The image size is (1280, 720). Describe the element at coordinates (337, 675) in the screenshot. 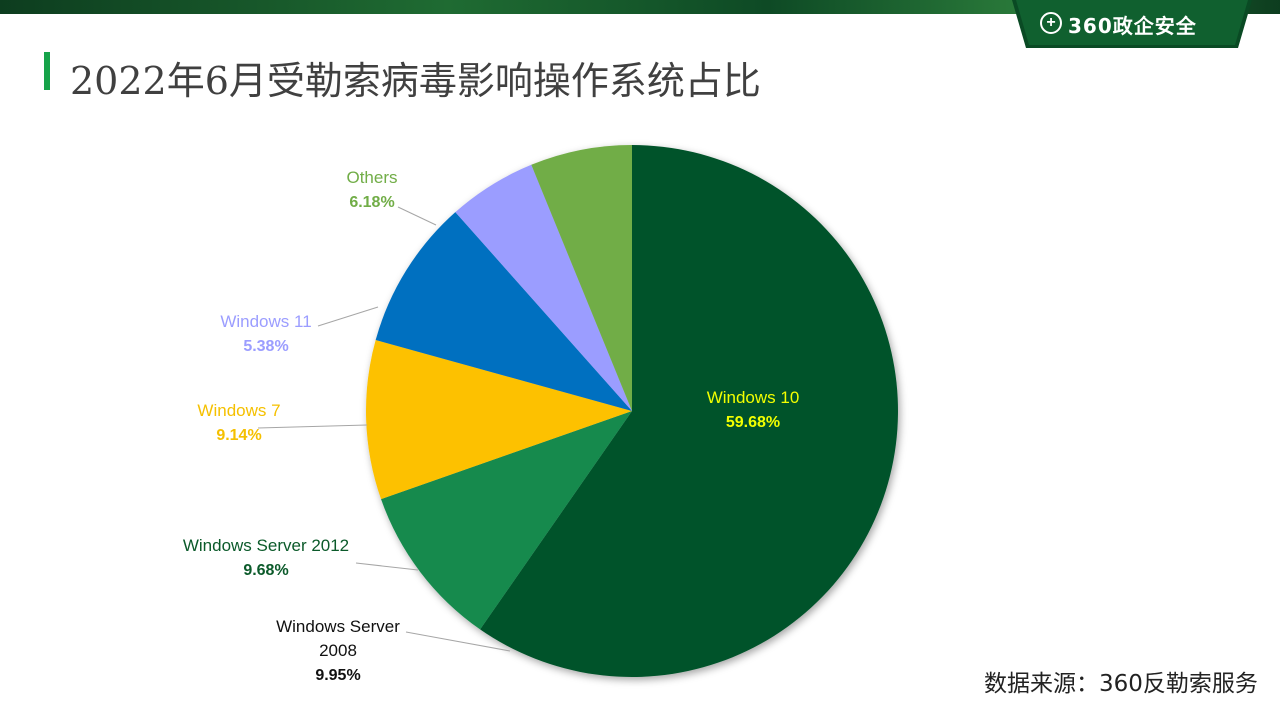

I see `slice-value-label: 9.95%` at that location.